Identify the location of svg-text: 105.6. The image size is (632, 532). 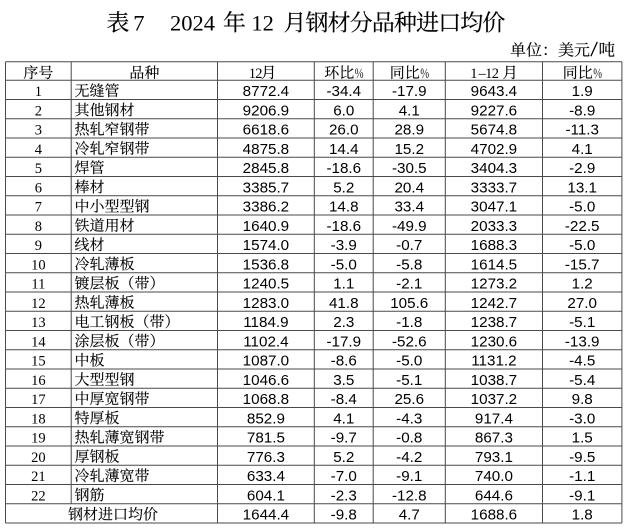
(409, 303).